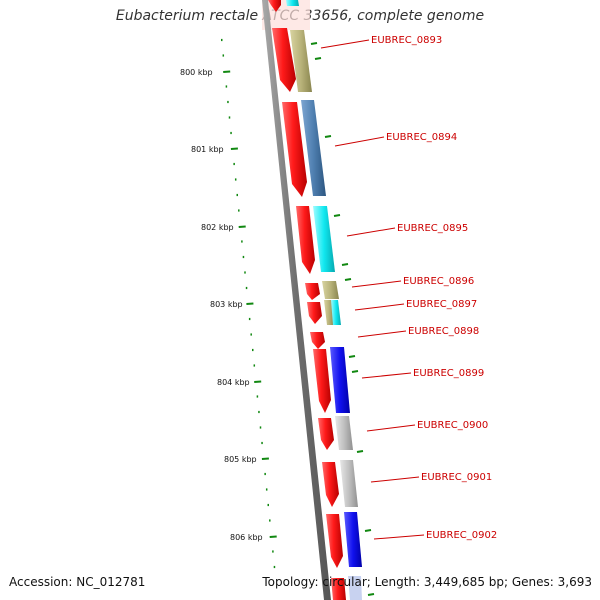  What do you see at coordinates (314, 313) in the screenshot?
I see `gene-eubrec-0897-red` at bounding box center [314, 313].